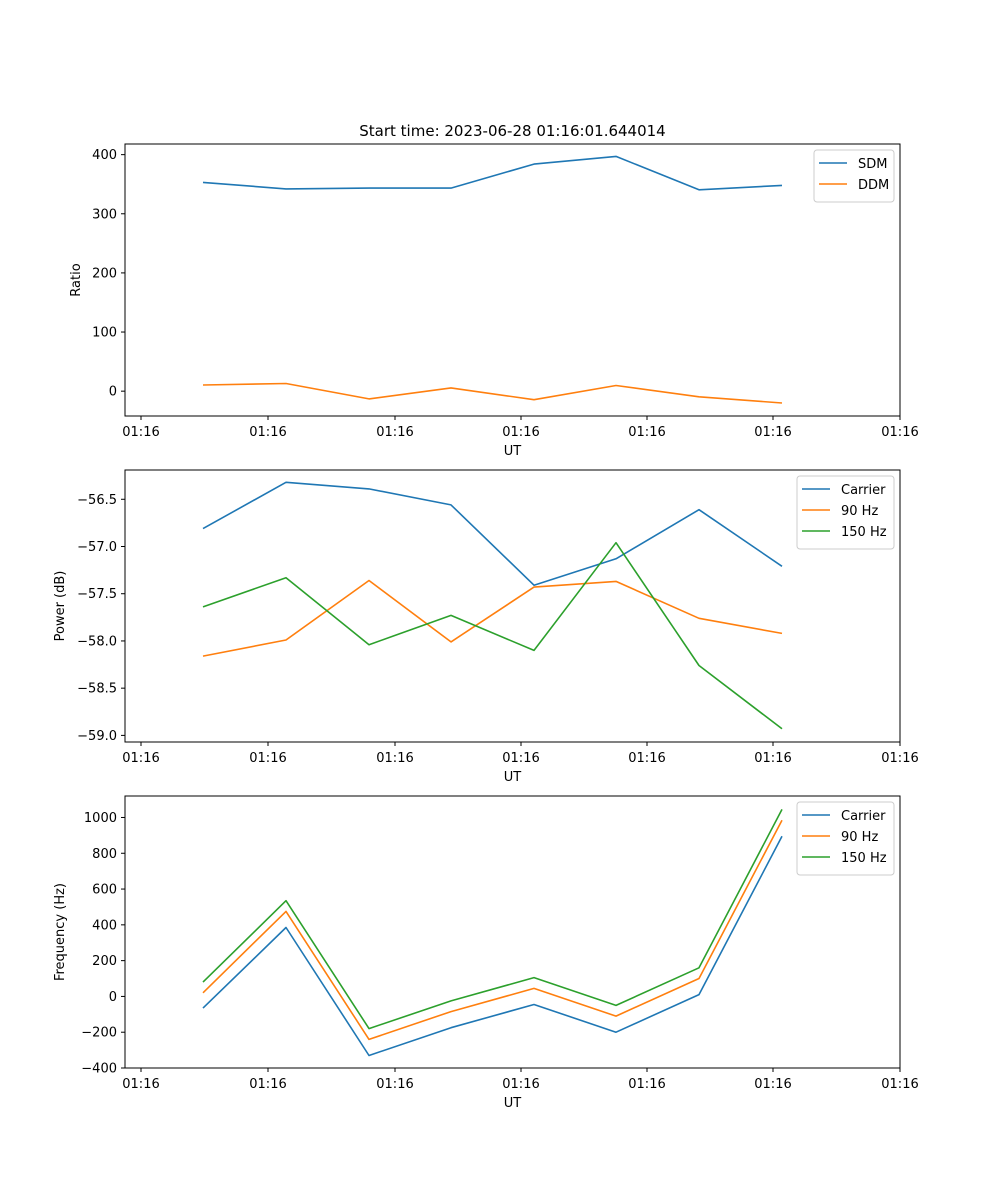  What do you see at coordinates (104, 890) in the screenshot?
I see `y-tick-label: 600` at bounding box center [104, 890].